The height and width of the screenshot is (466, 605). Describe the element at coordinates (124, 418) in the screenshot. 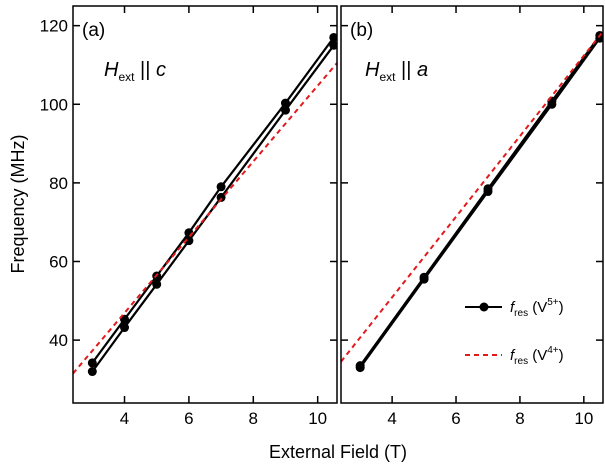

I see `panel-a-x-tick-label: 4` at that location.